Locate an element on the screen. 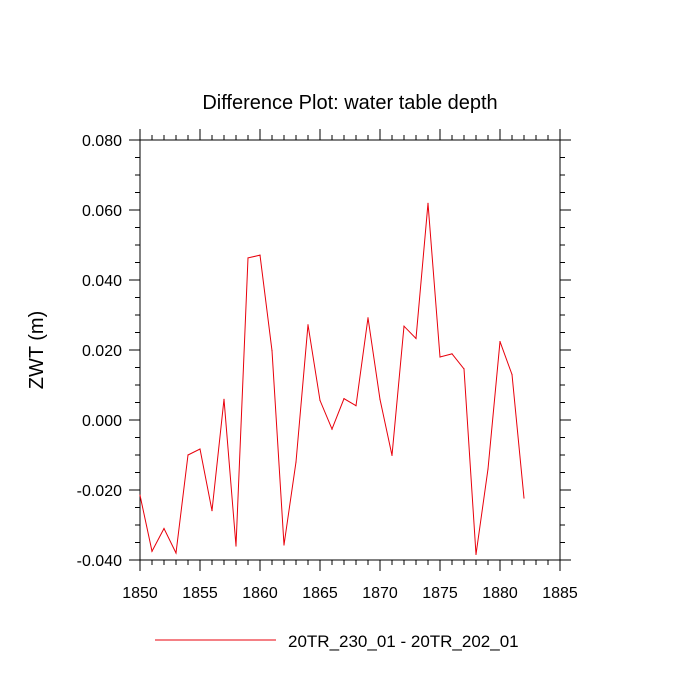  x-tick-labels: 1850 1855 1860 1865 1870 1875 1880 1885 is located at coordinates (350, 593).